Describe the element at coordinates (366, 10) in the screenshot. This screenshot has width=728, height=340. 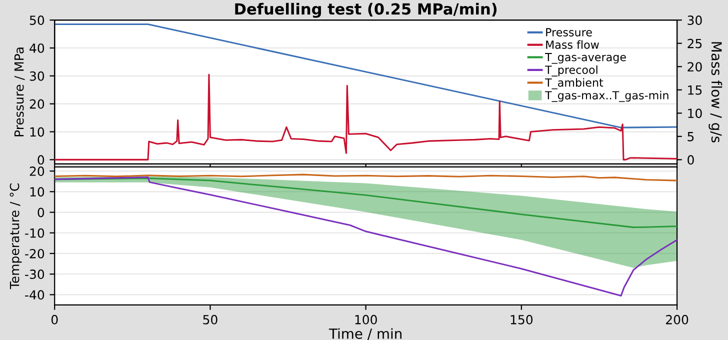
I see `chart-title: Defuelling test (0.25 MPa/min)` at that location.